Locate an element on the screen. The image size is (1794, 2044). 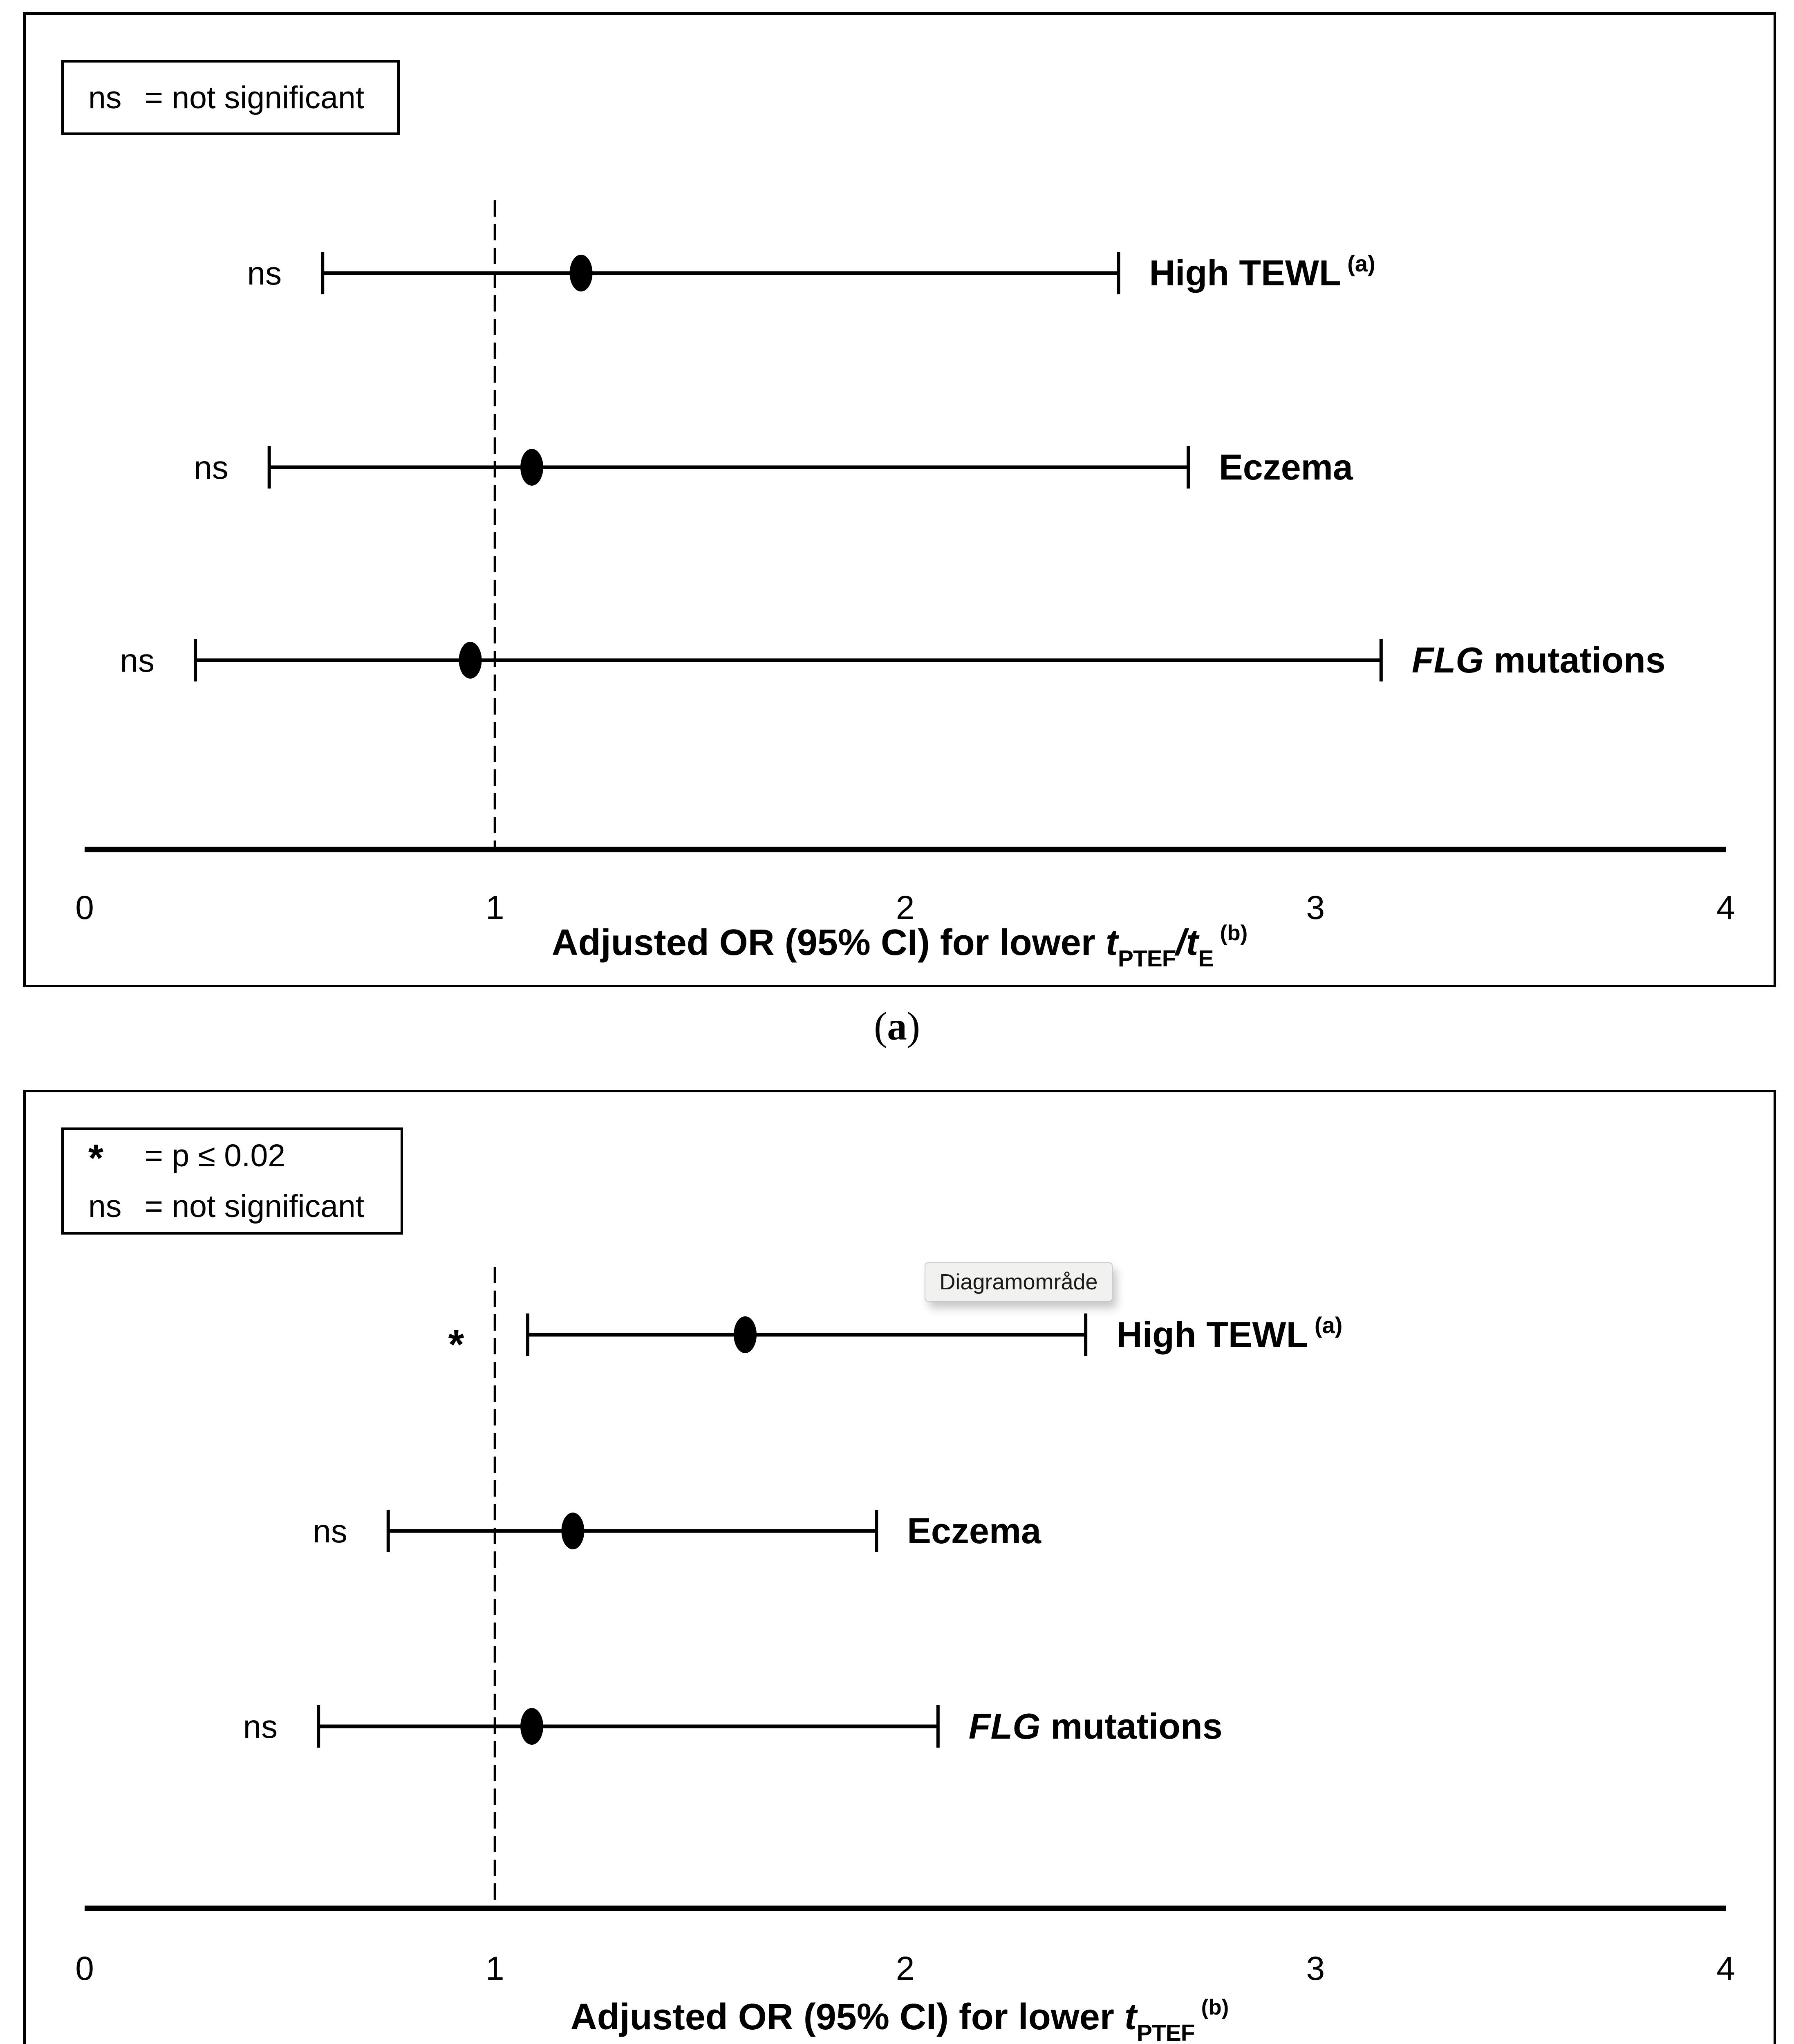
legend-line: * = p ≤ 0.02 is located at coordinates (245, 1157).